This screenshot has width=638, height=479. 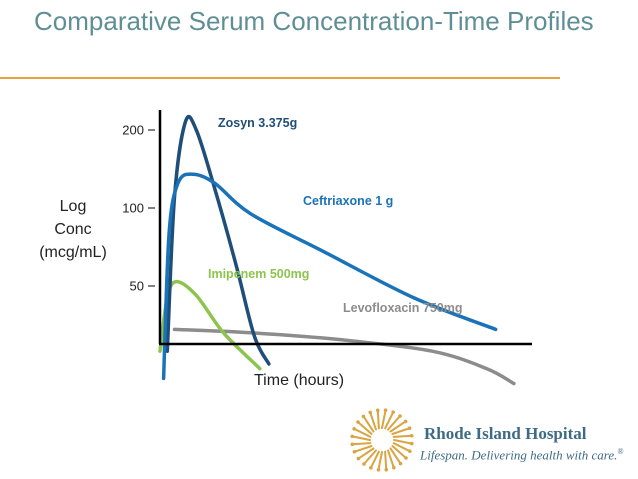 I want to click on series-label-3: Imipenem 500mg, so click(x=258, y=274).